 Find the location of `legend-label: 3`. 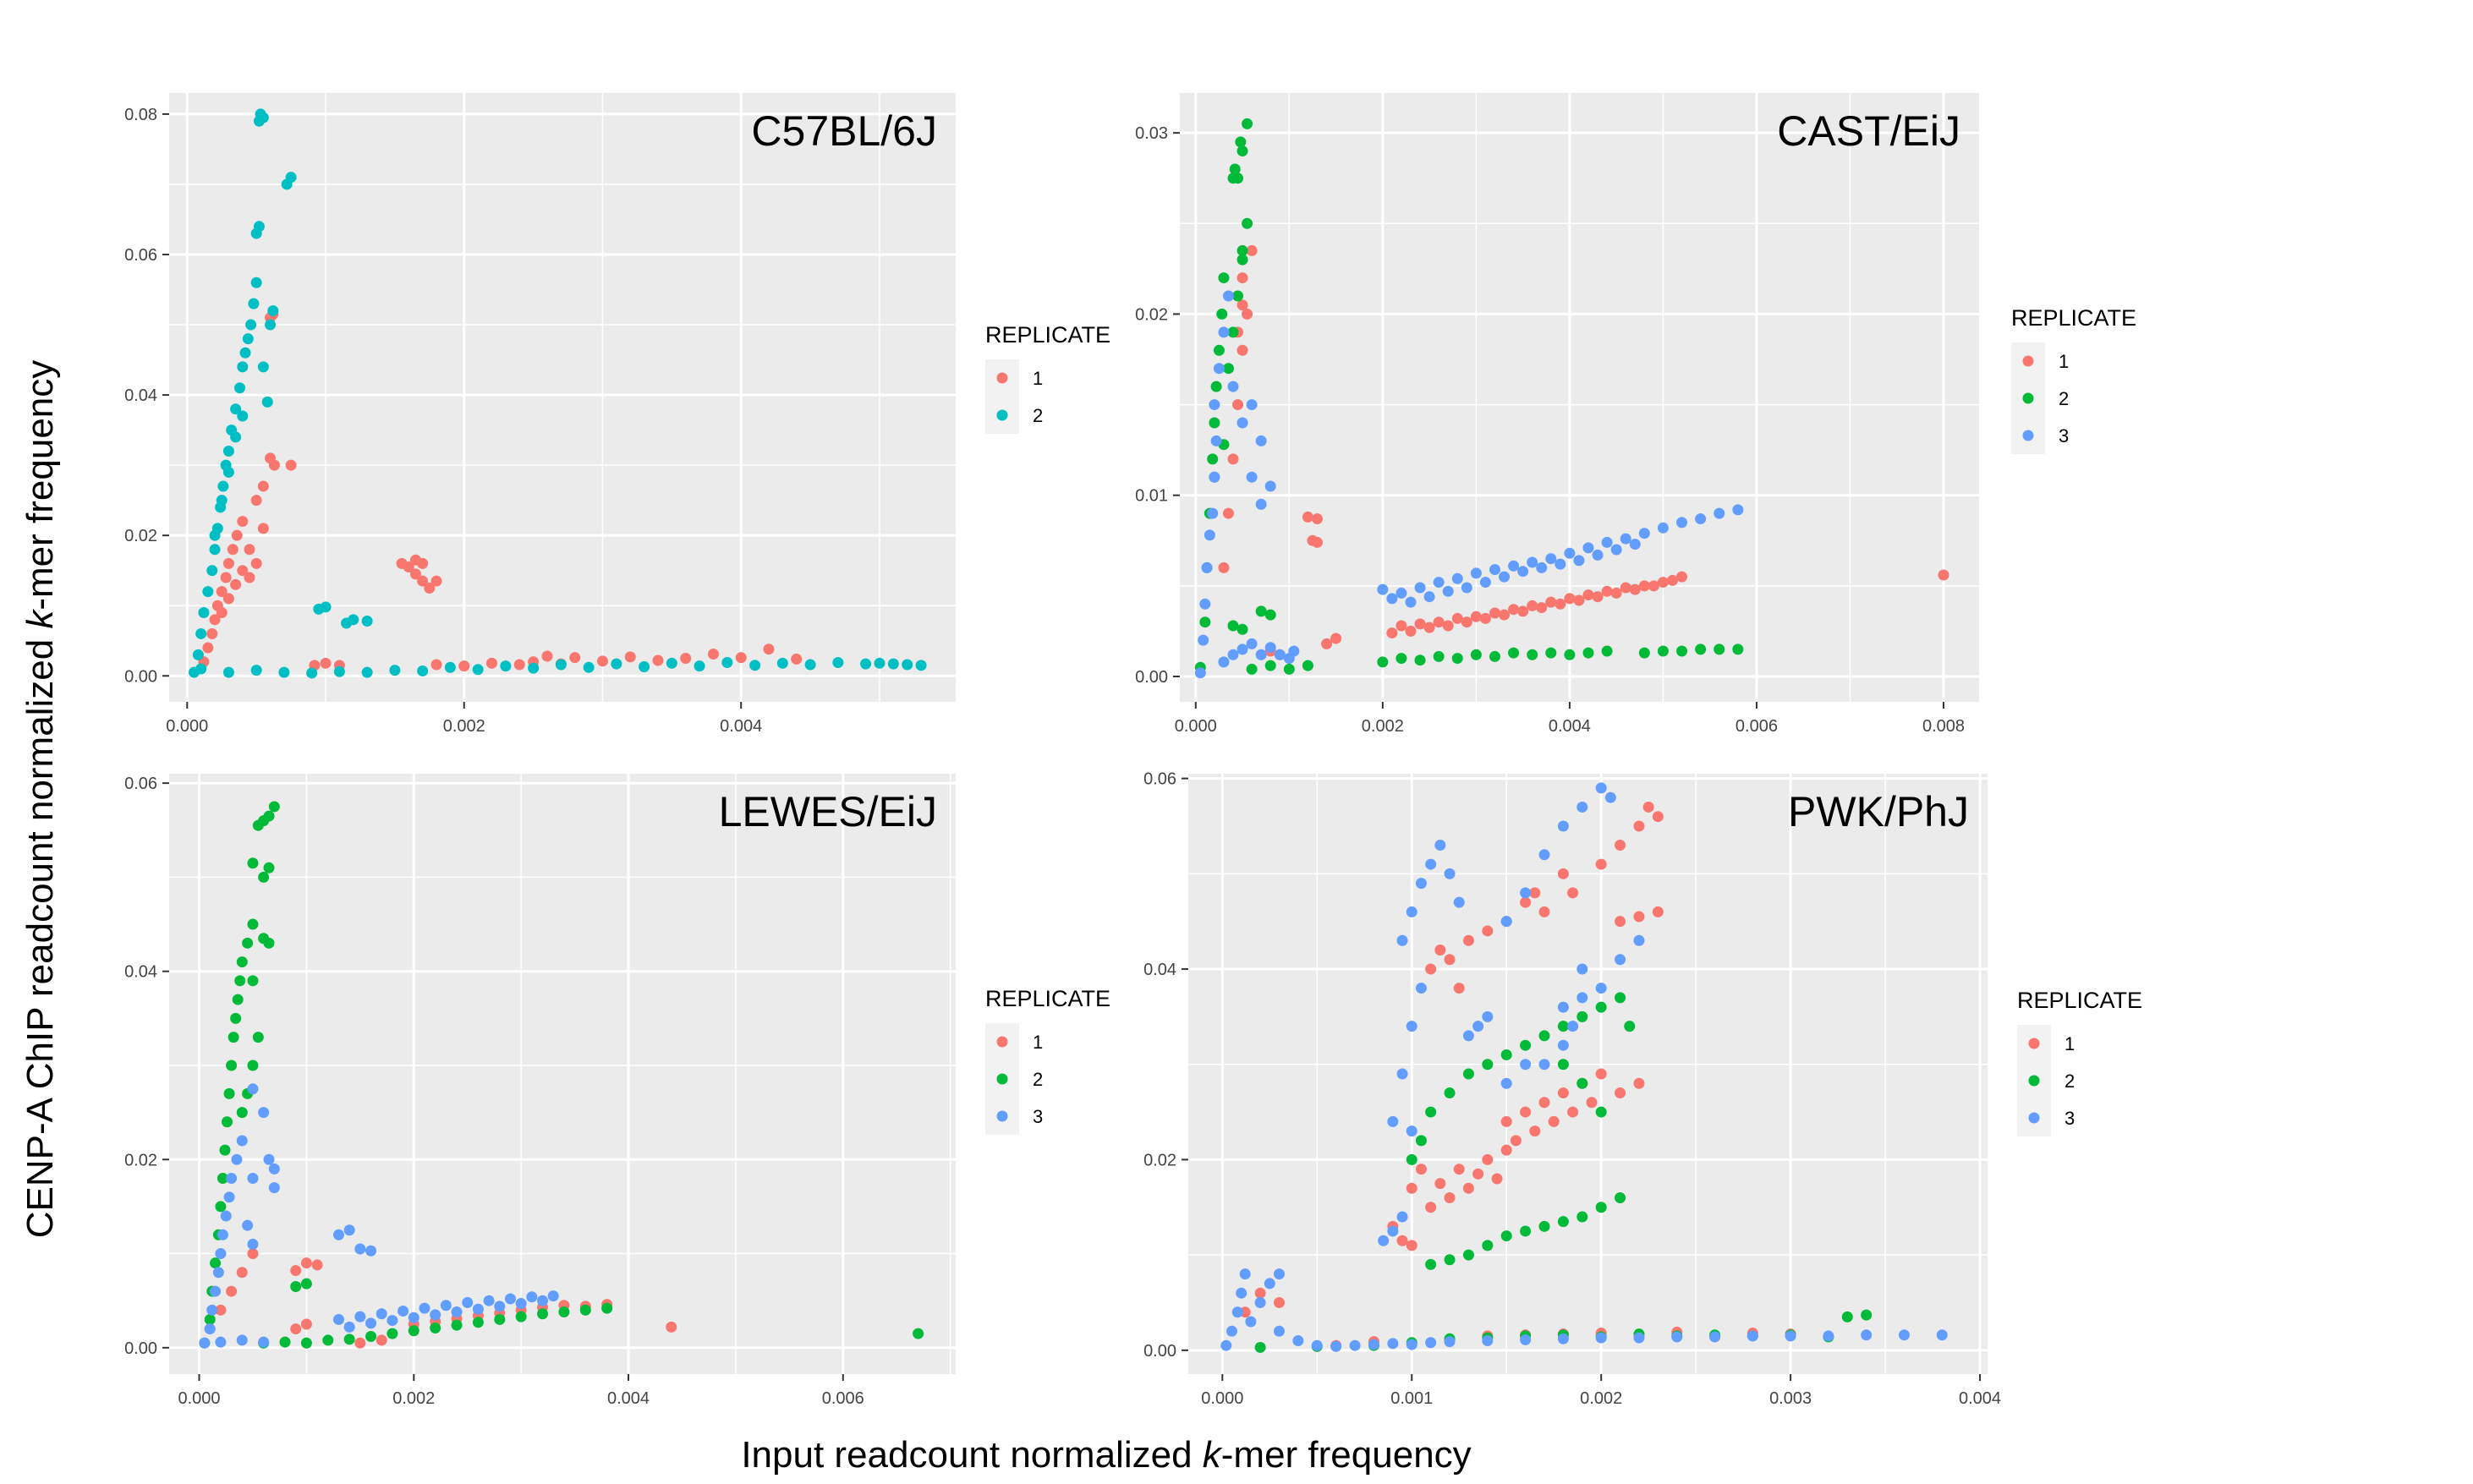

legend-label: 3 is located at coordinates (2069, 1118).